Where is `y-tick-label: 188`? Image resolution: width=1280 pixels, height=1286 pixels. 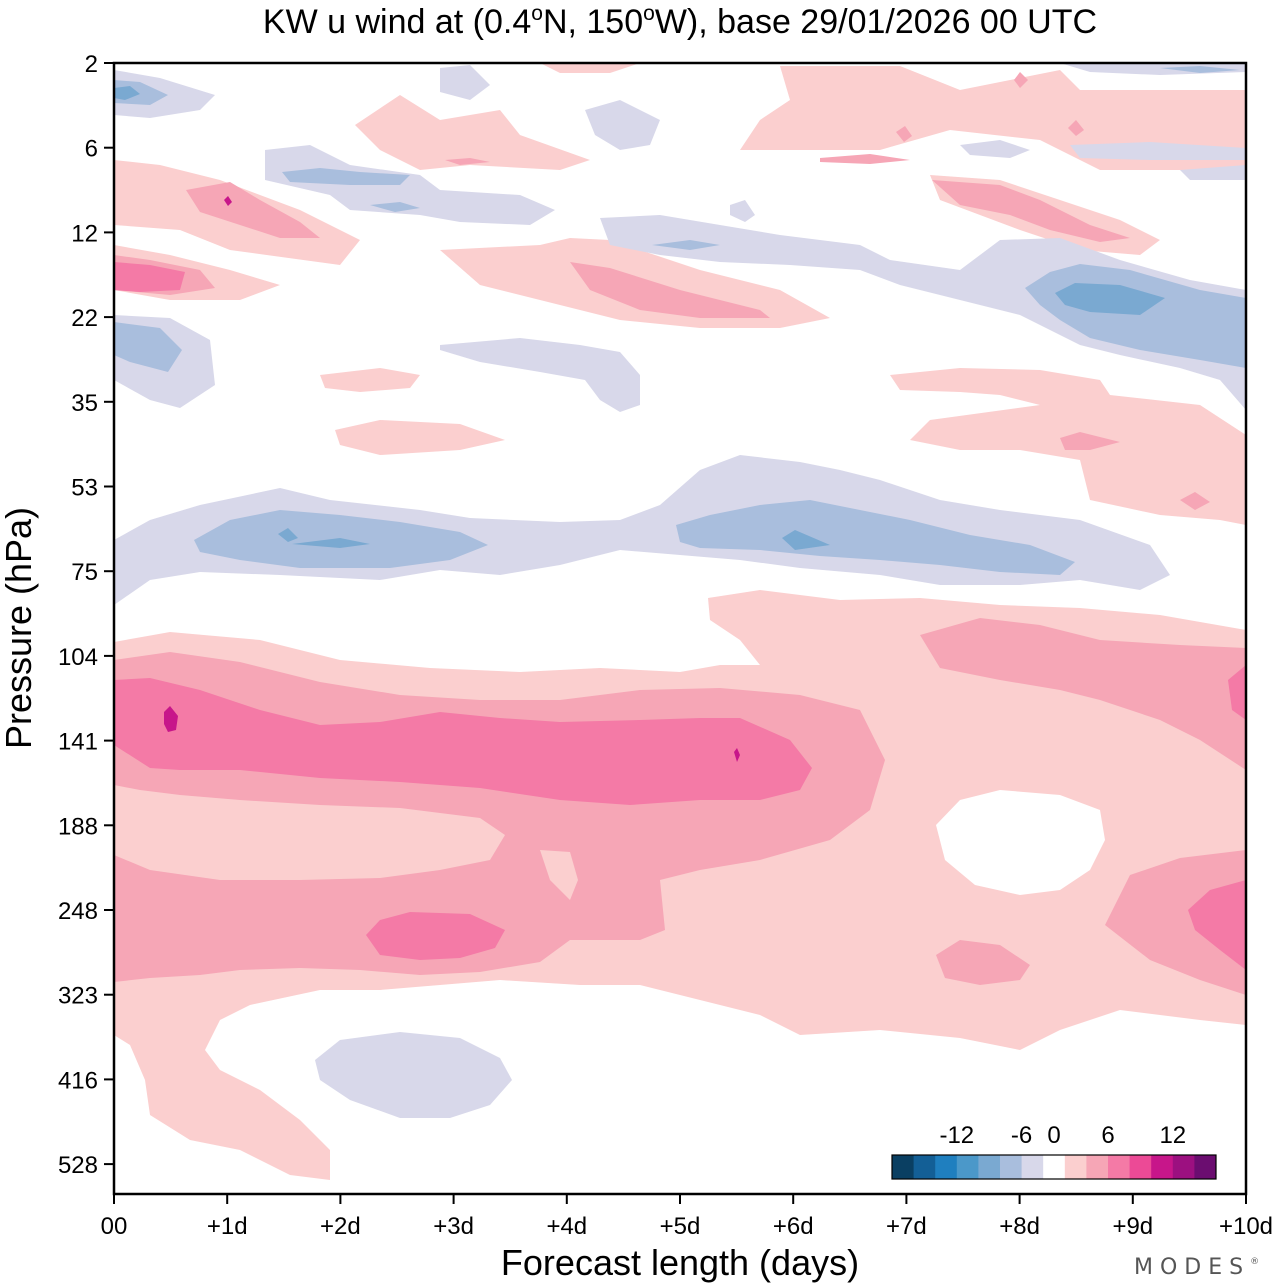
y-tick-label: 188 is located at coordinates (78, 826).